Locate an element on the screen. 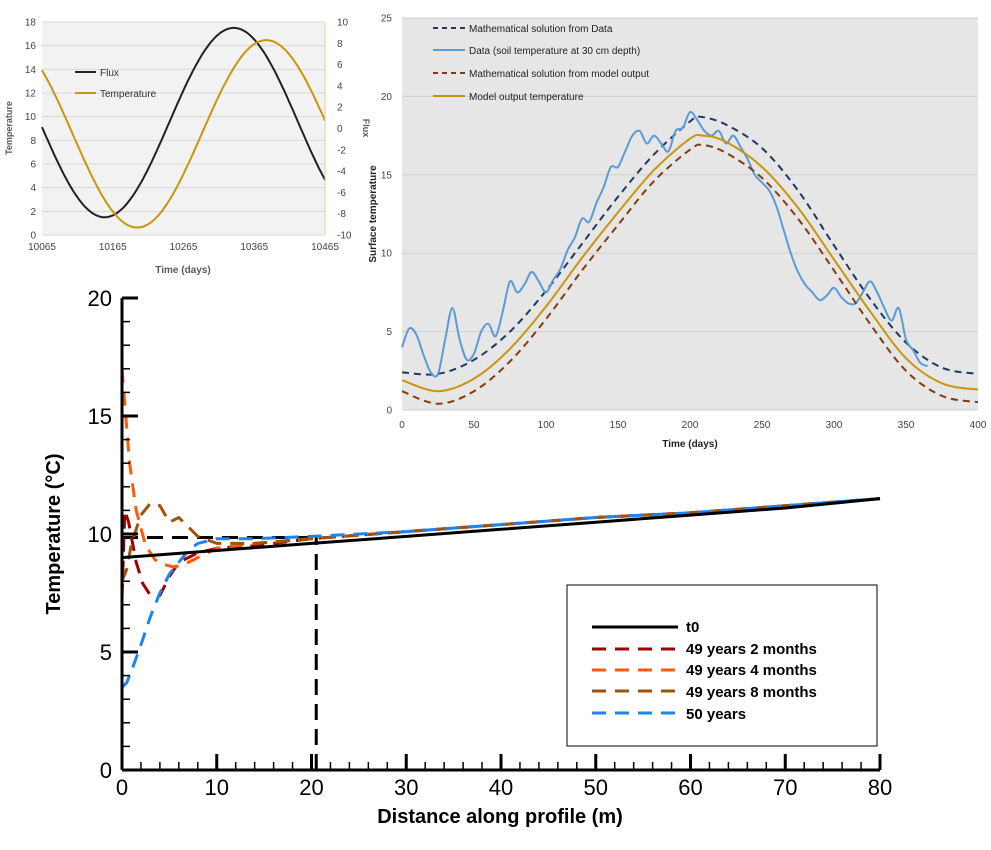 Image resolution: width=991 pixels, height=850 pixels. y-tick-label: 4 is located at coordinates (33, 188).